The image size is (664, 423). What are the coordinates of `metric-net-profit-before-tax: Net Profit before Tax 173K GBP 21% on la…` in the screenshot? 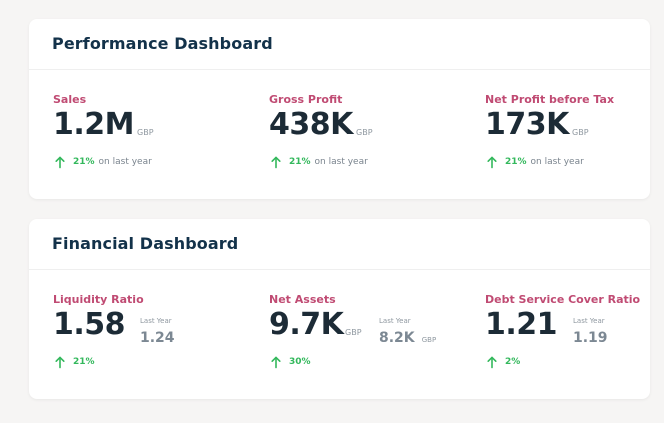 It's located at (574, 143).